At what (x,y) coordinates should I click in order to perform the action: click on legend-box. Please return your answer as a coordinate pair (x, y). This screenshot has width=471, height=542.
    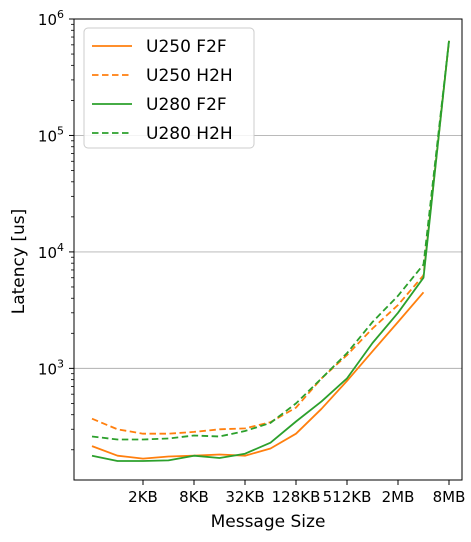
    Looking at the image, I should click on (169, 88).